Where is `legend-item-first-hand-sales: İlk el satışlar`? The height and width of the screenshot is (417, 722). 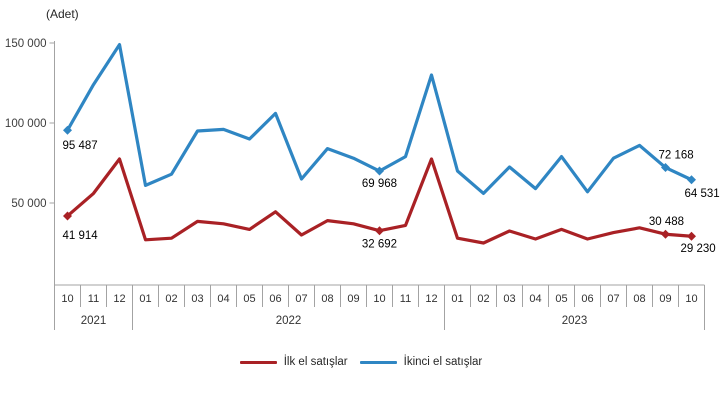 legend-item-first-hand-sales: İlk el satışlar is located at coordinates (293, 362).